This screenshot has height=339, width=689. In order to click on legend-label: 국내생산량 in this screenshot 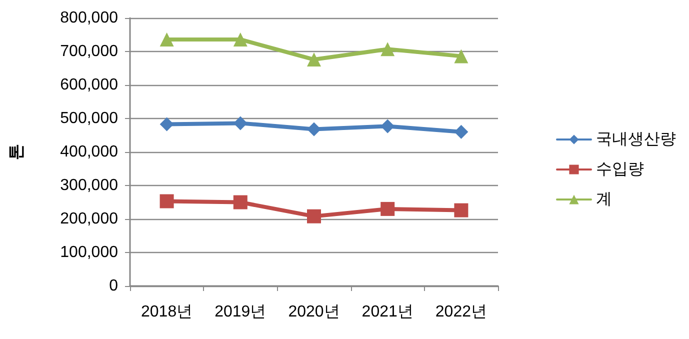, I will do `click(636, 139)`.